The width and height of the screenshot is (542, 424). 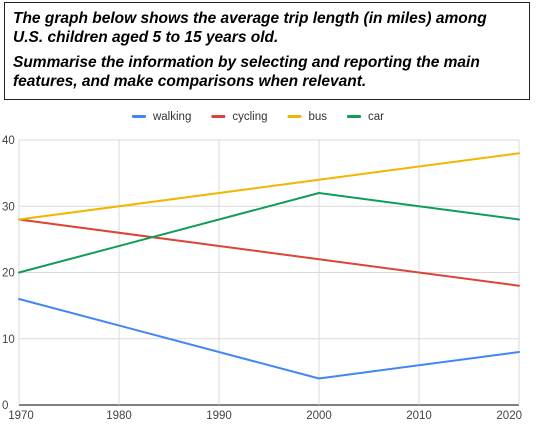 What do you see at coordinates (219, 416) in the screenshot?
I see `x-tick-label: 1990` at bounding box center [219, 416].